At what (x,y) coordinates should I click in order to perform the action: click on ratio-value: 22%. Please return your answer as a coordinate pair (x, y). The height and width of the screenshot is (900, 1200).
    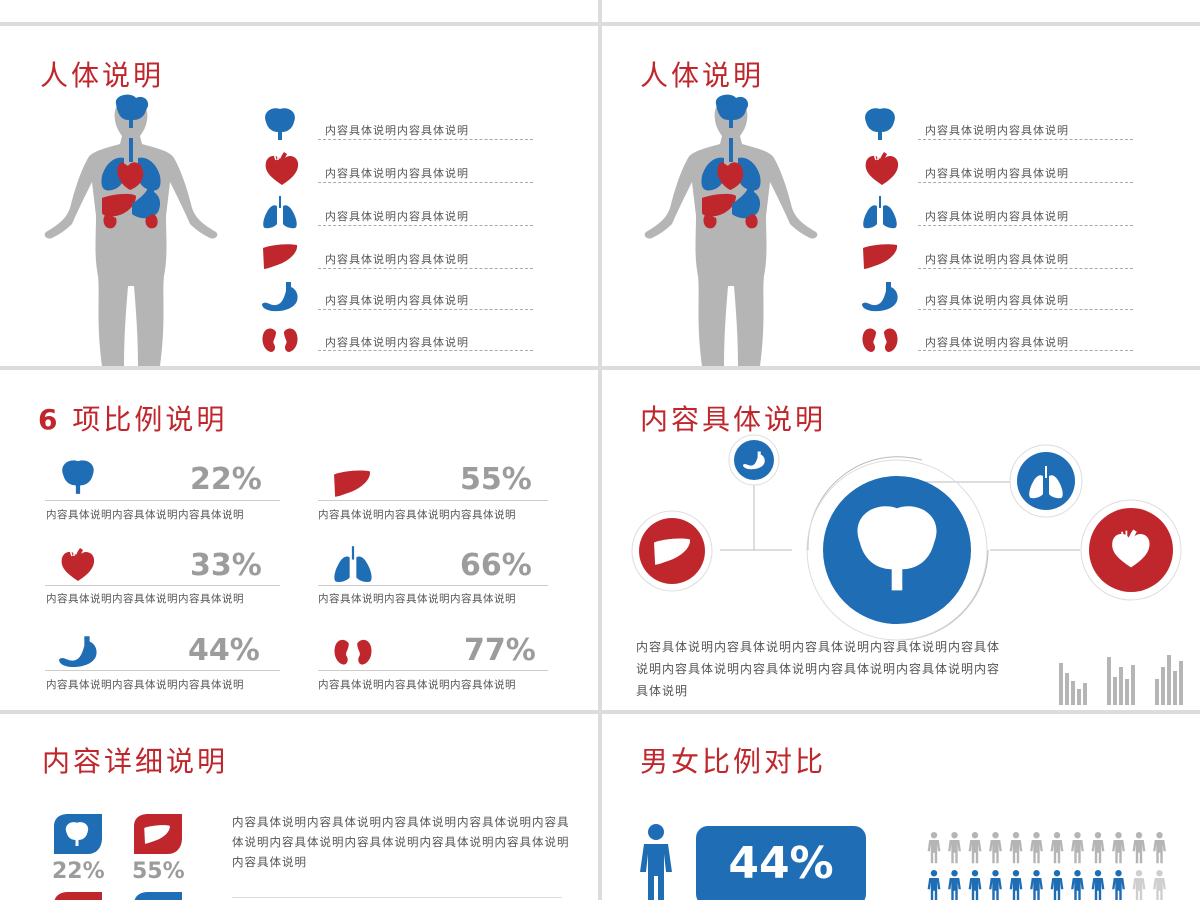
    Looking at the image, I should click on (226, 479).